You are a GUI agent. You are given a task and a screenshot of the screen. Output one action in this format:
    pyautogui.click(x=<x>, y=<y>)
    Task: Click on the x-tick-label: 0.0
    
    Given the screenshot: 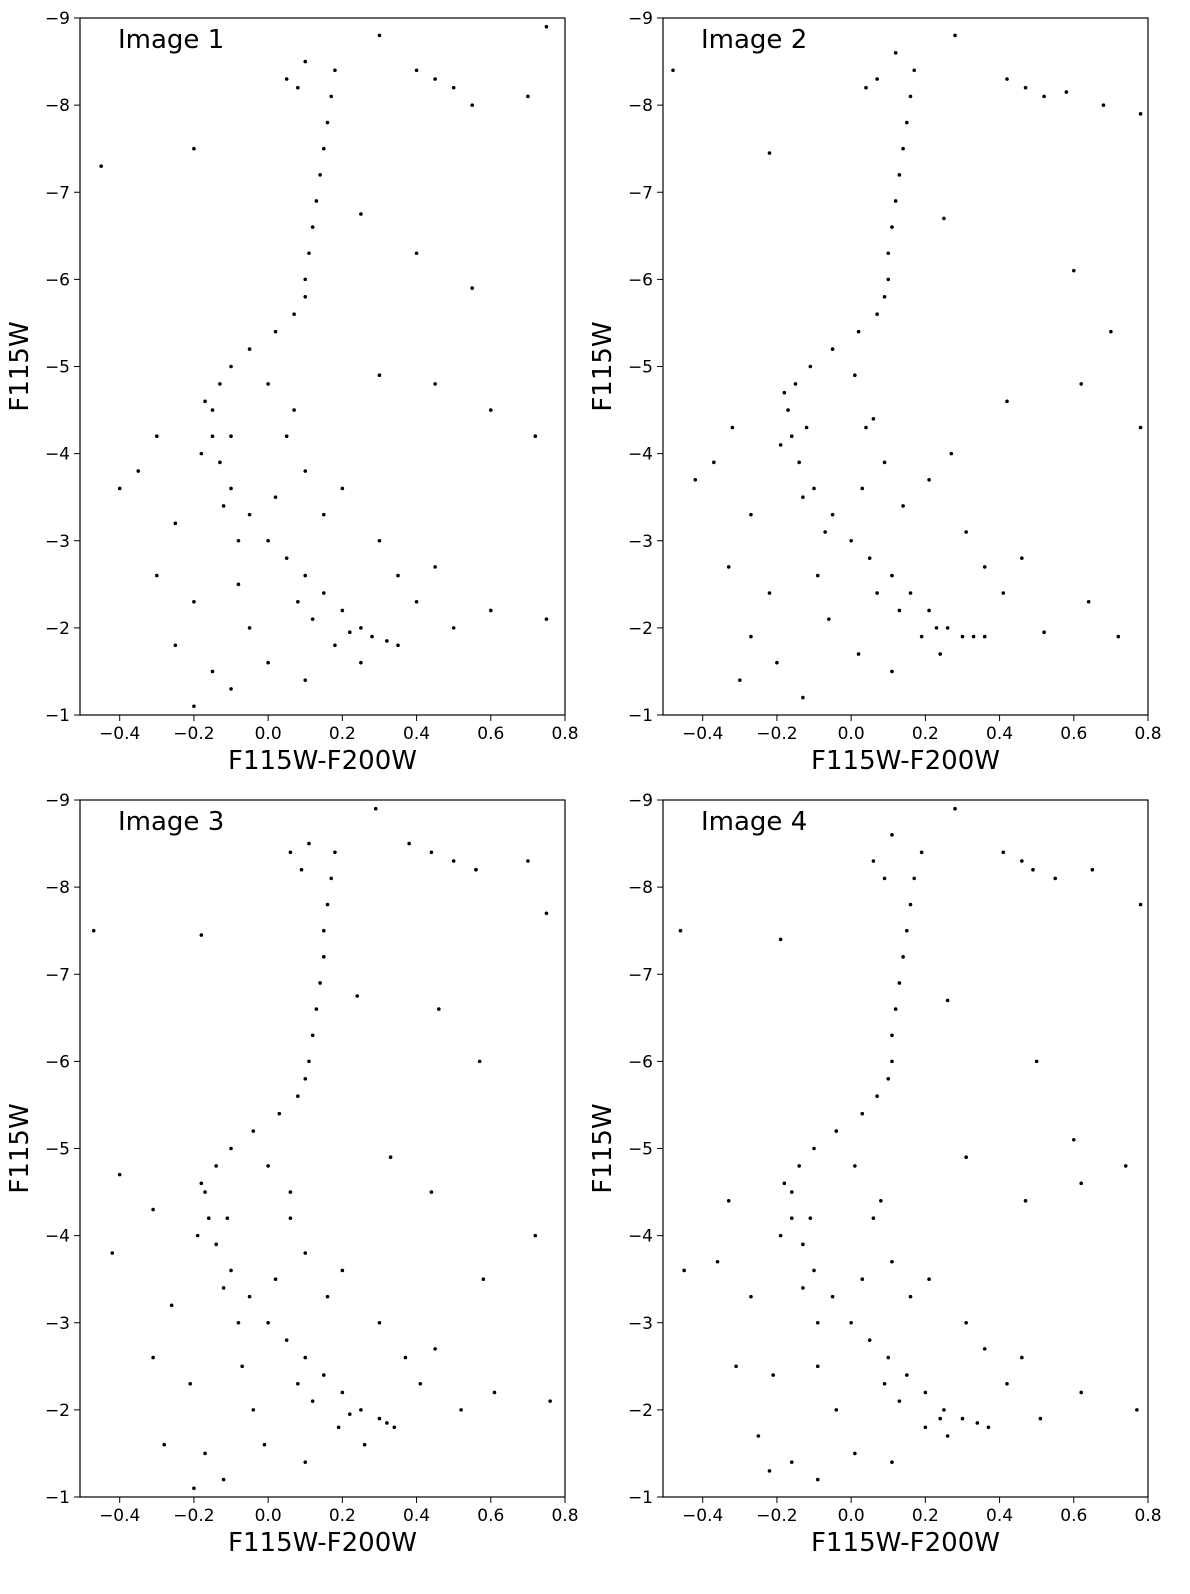 What is the action you would take?
    pyautogui.click(x=851, y=734)
    